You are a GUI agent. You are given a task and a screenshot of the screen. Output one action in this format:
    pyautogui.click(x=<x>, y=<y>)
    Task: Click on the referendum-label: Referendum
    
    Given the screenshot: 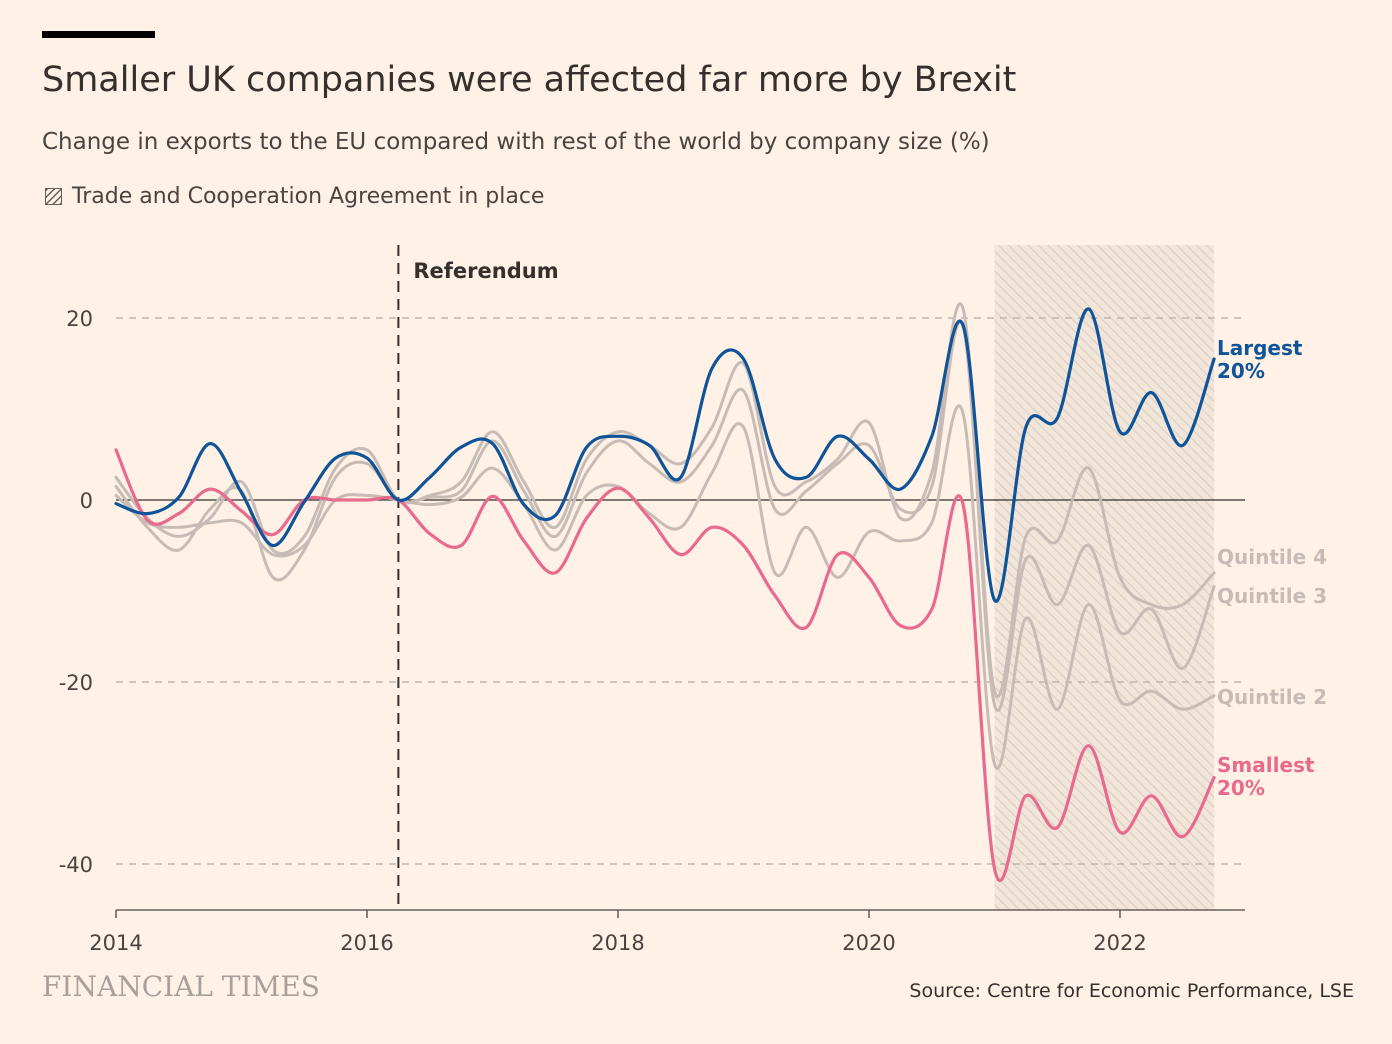 What is the action you would take?
    pyautogui.click(x=485, y=271)
    